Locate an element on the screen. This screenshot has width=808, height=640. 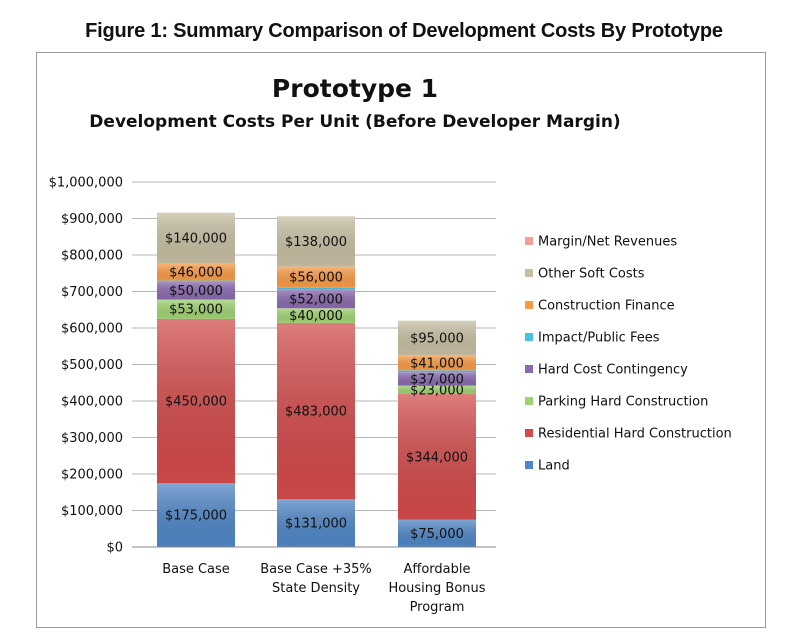
legend-item: Margin/Net Revenues is located at coordinates (601, 242).